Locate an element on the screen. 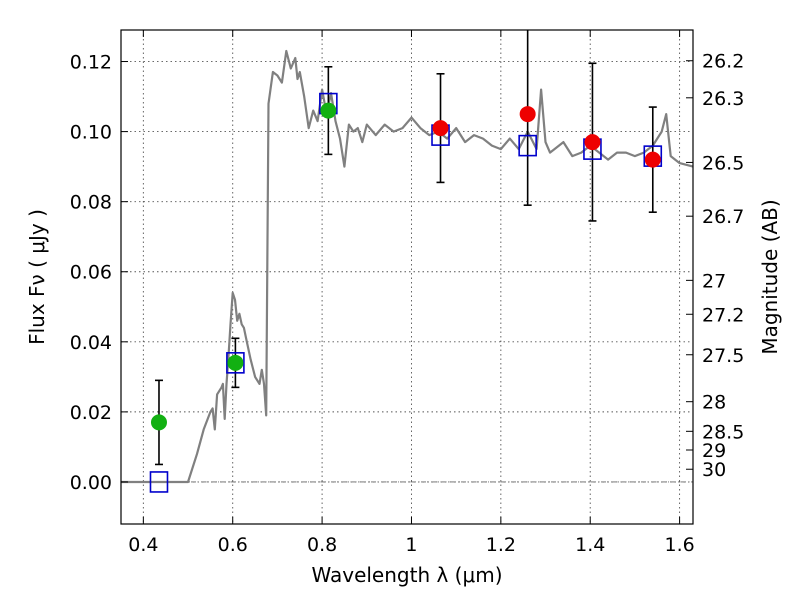  y-tick-label: 0.04 is located at coordinates (91, 343).